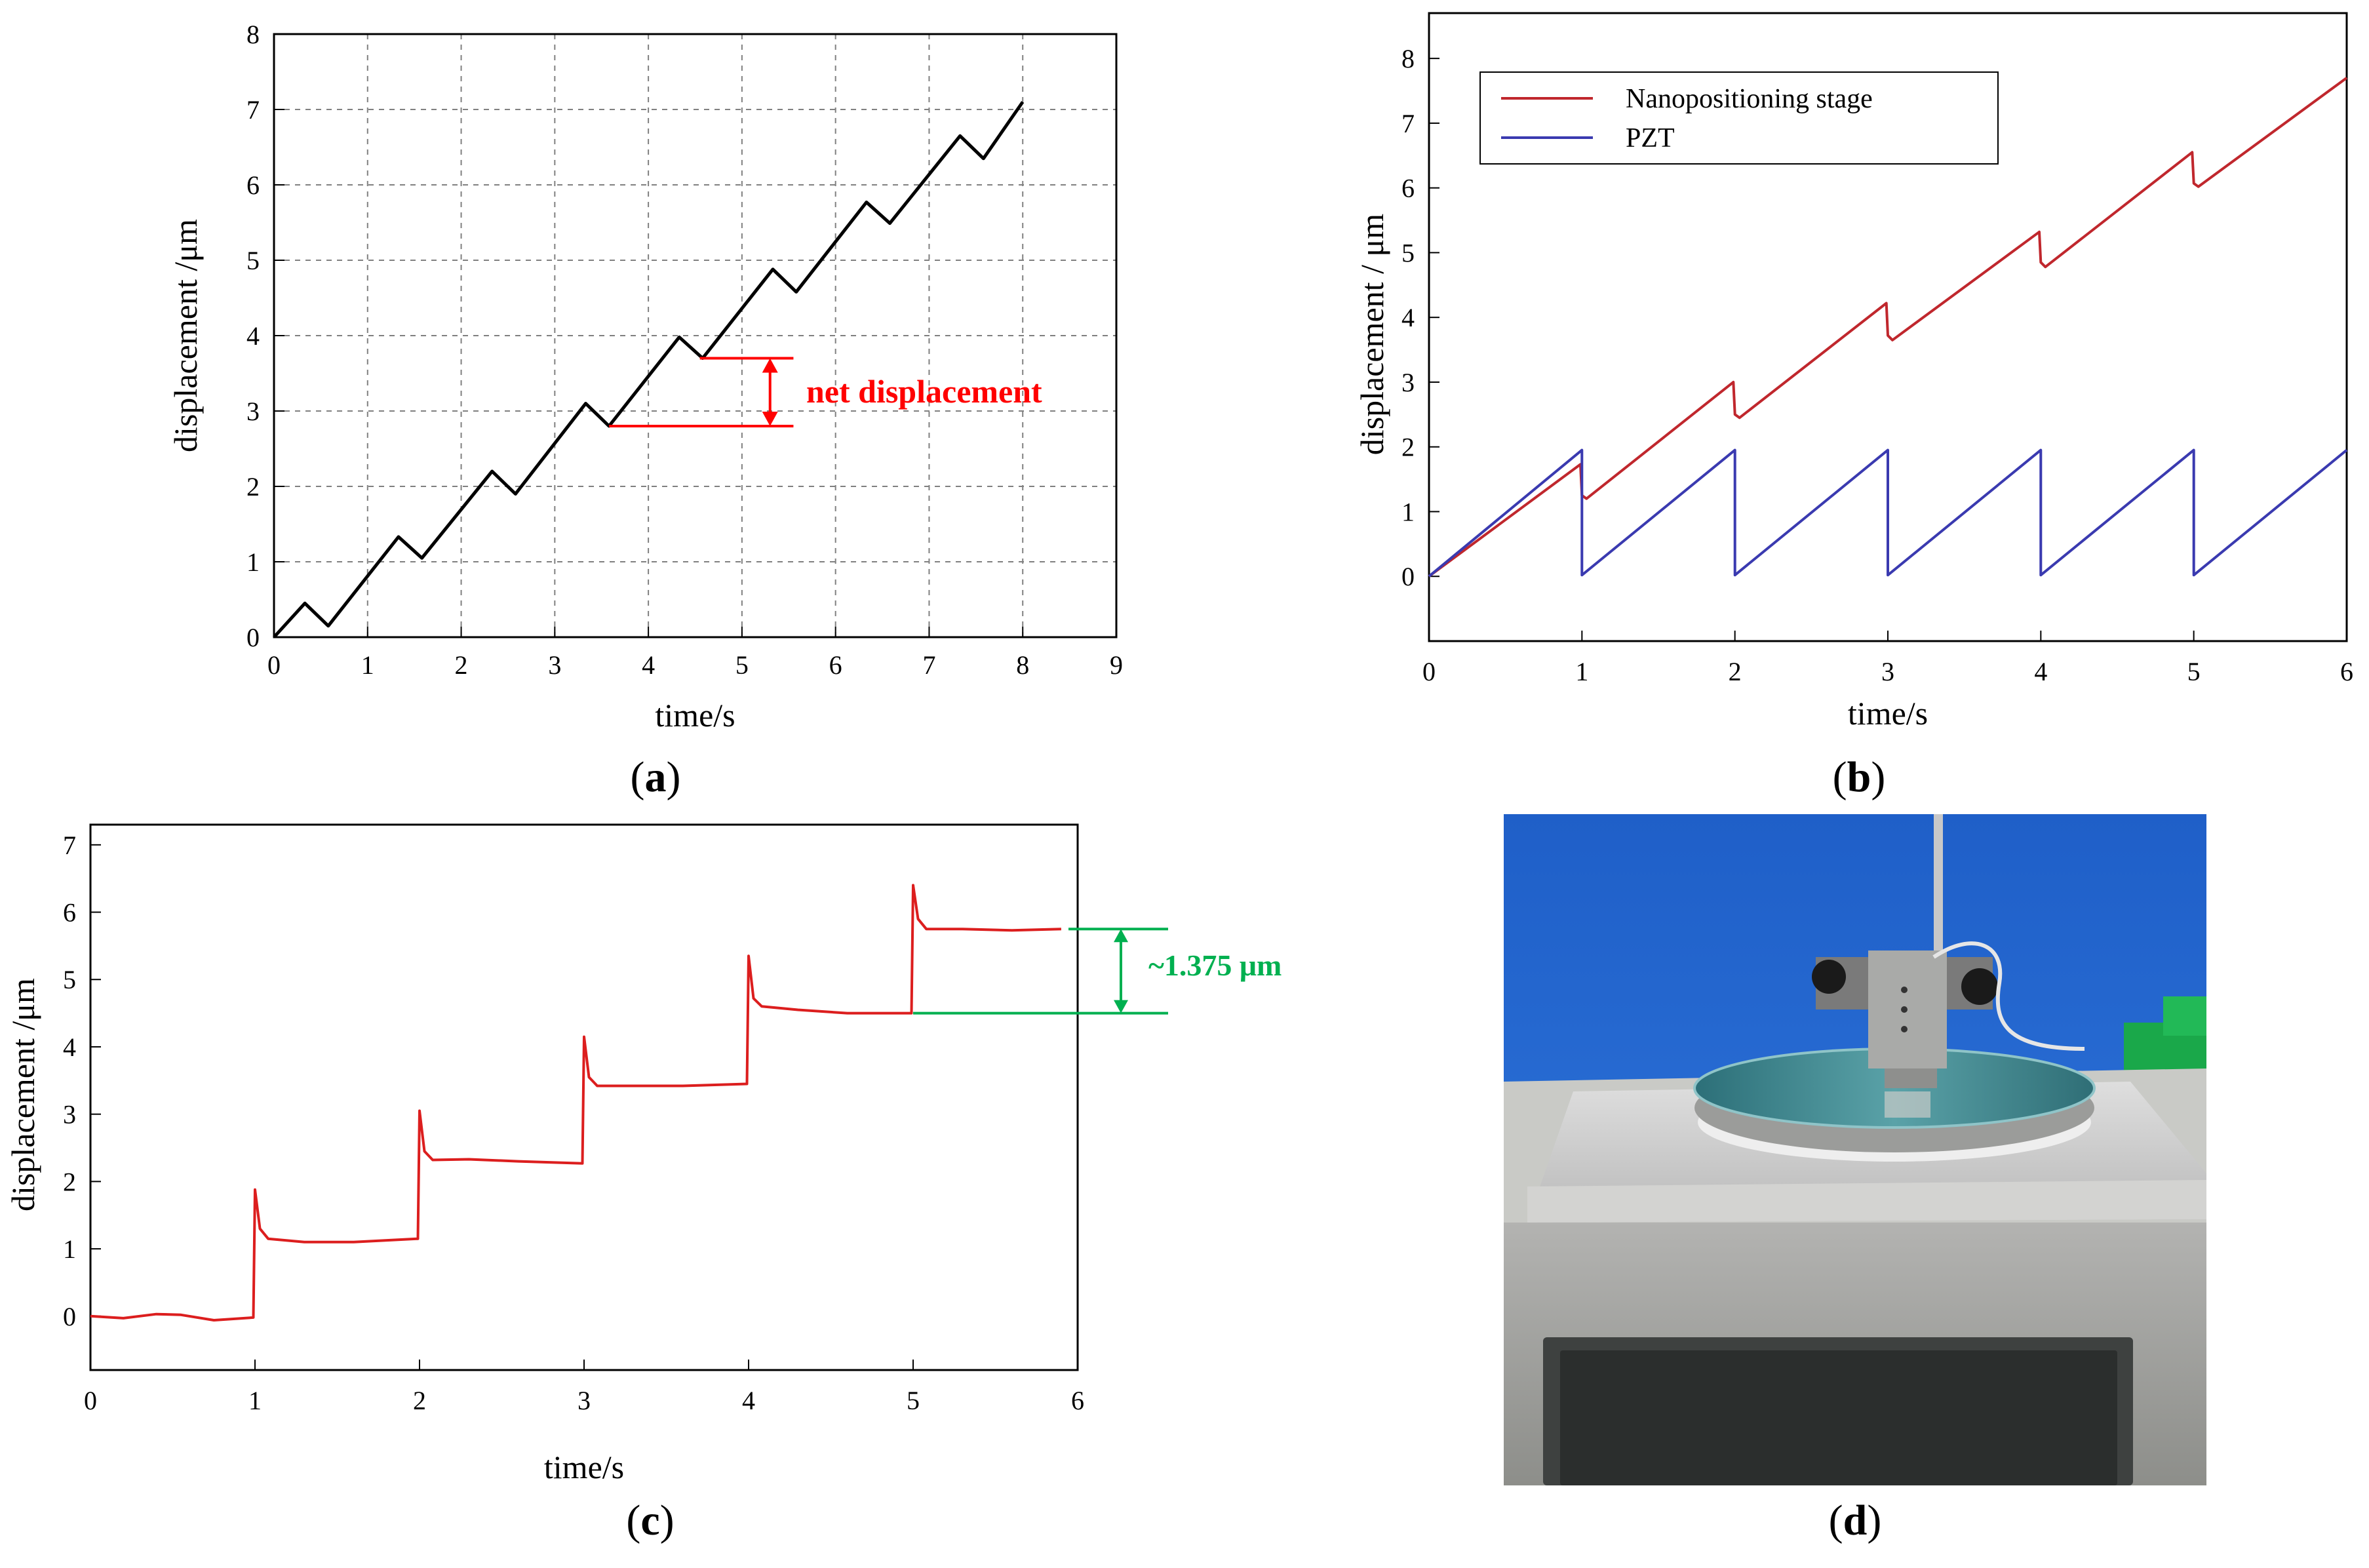 This screenshot has width=2369, height=1568. What do you see at coordinates (1911, 1078) in the screenshot?
I see `photo-stage-mount` at bounding box center [1911, 1078].